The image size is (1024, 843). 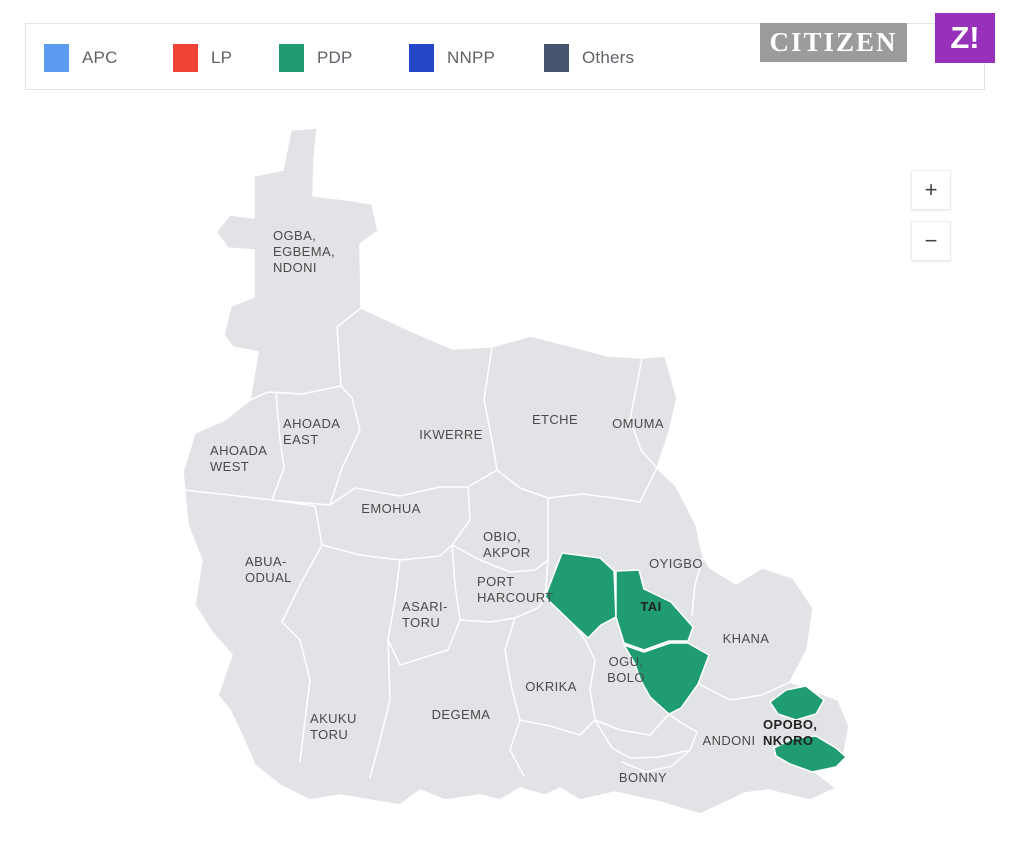 I want to click on lga-label-andoni: ANDONI, so click(x=729, y=740).